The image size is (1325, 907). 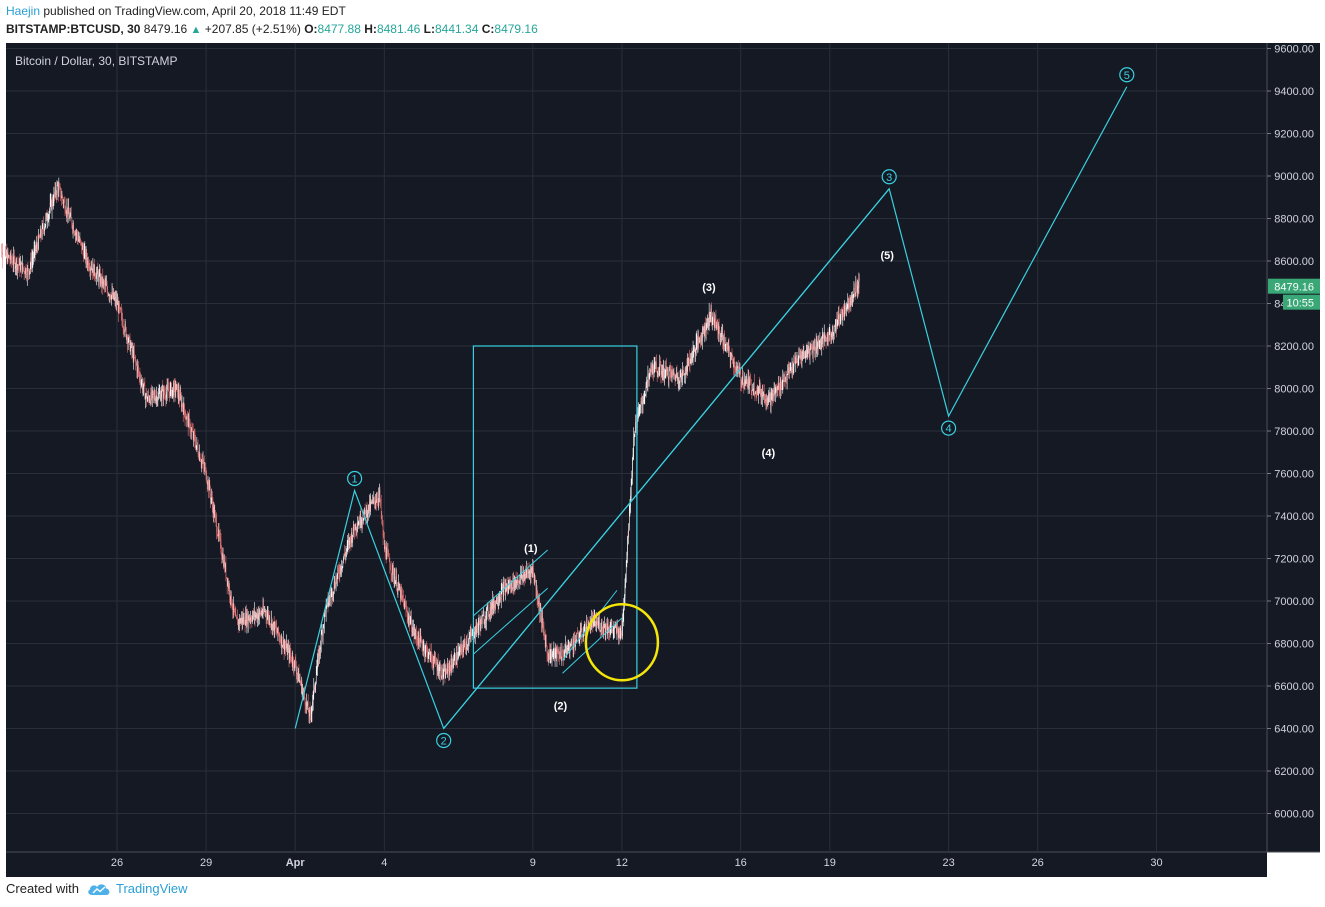 What do you see at coordinates (23, 11) in the screenshot?
I see `author-link: Haejin` at bounding box center [23, 11].